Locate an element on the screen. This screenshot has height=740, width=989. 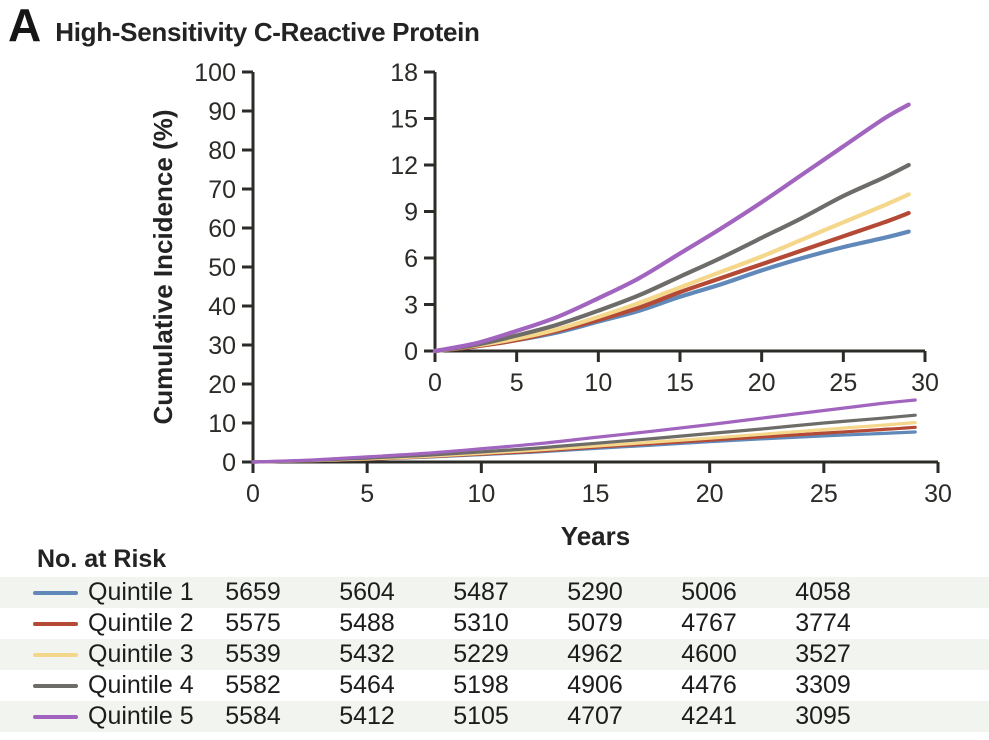
risk-count: 4600 is located at coordinates (709, 654).